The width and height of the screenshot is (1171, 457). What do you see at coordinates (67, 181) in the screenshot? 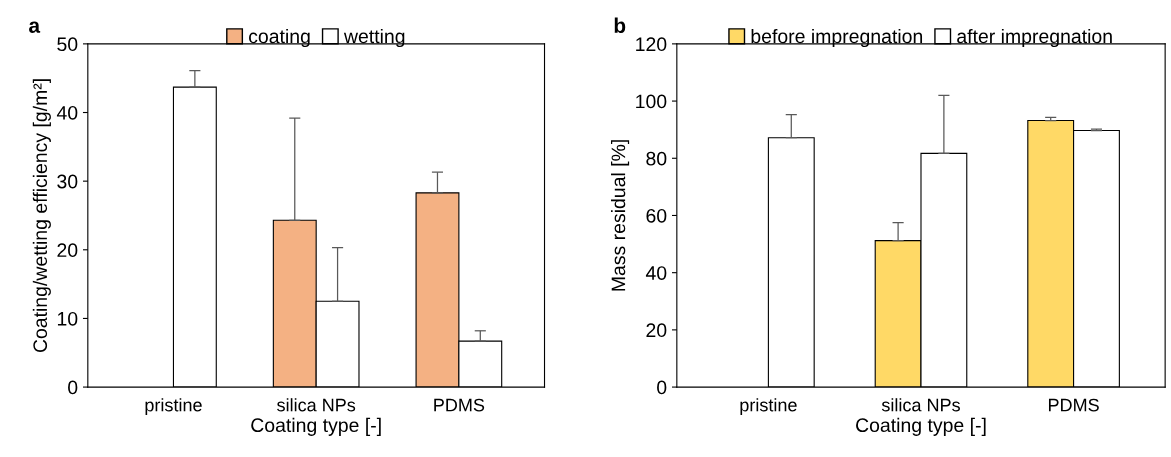
I see `y-tick-label: 30` at bounding box center [67, 181].